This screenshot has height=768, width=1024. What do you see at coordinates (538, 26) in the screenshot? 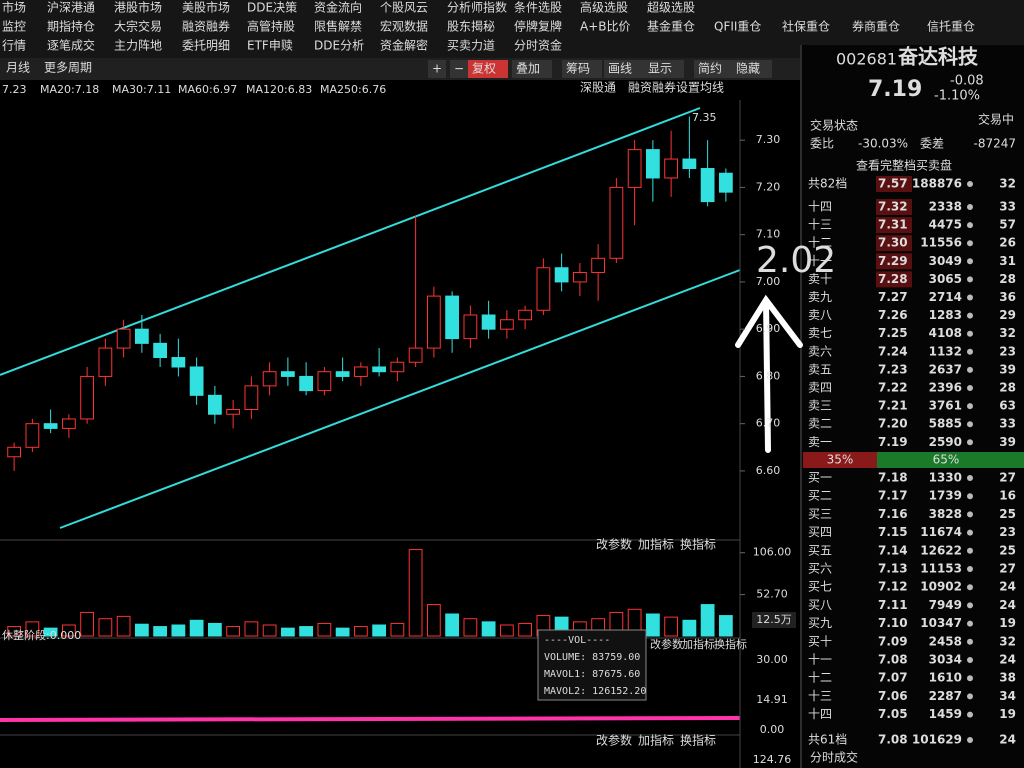
I see `menu-item: 停牌复牌` at bounding box center [538, 26].